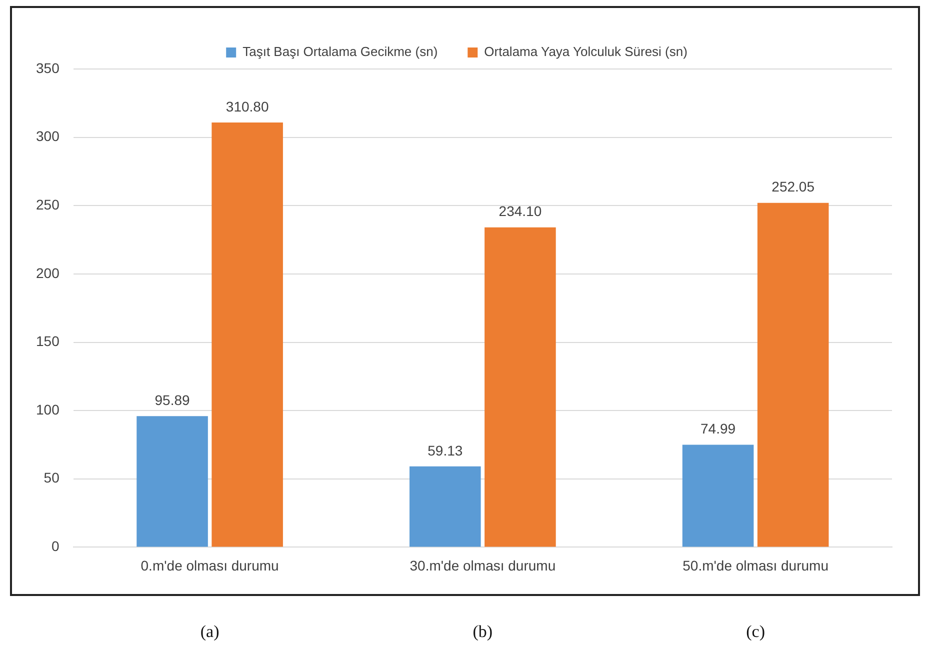  I want to click on y-tick-label: 250, so click(48, 204).